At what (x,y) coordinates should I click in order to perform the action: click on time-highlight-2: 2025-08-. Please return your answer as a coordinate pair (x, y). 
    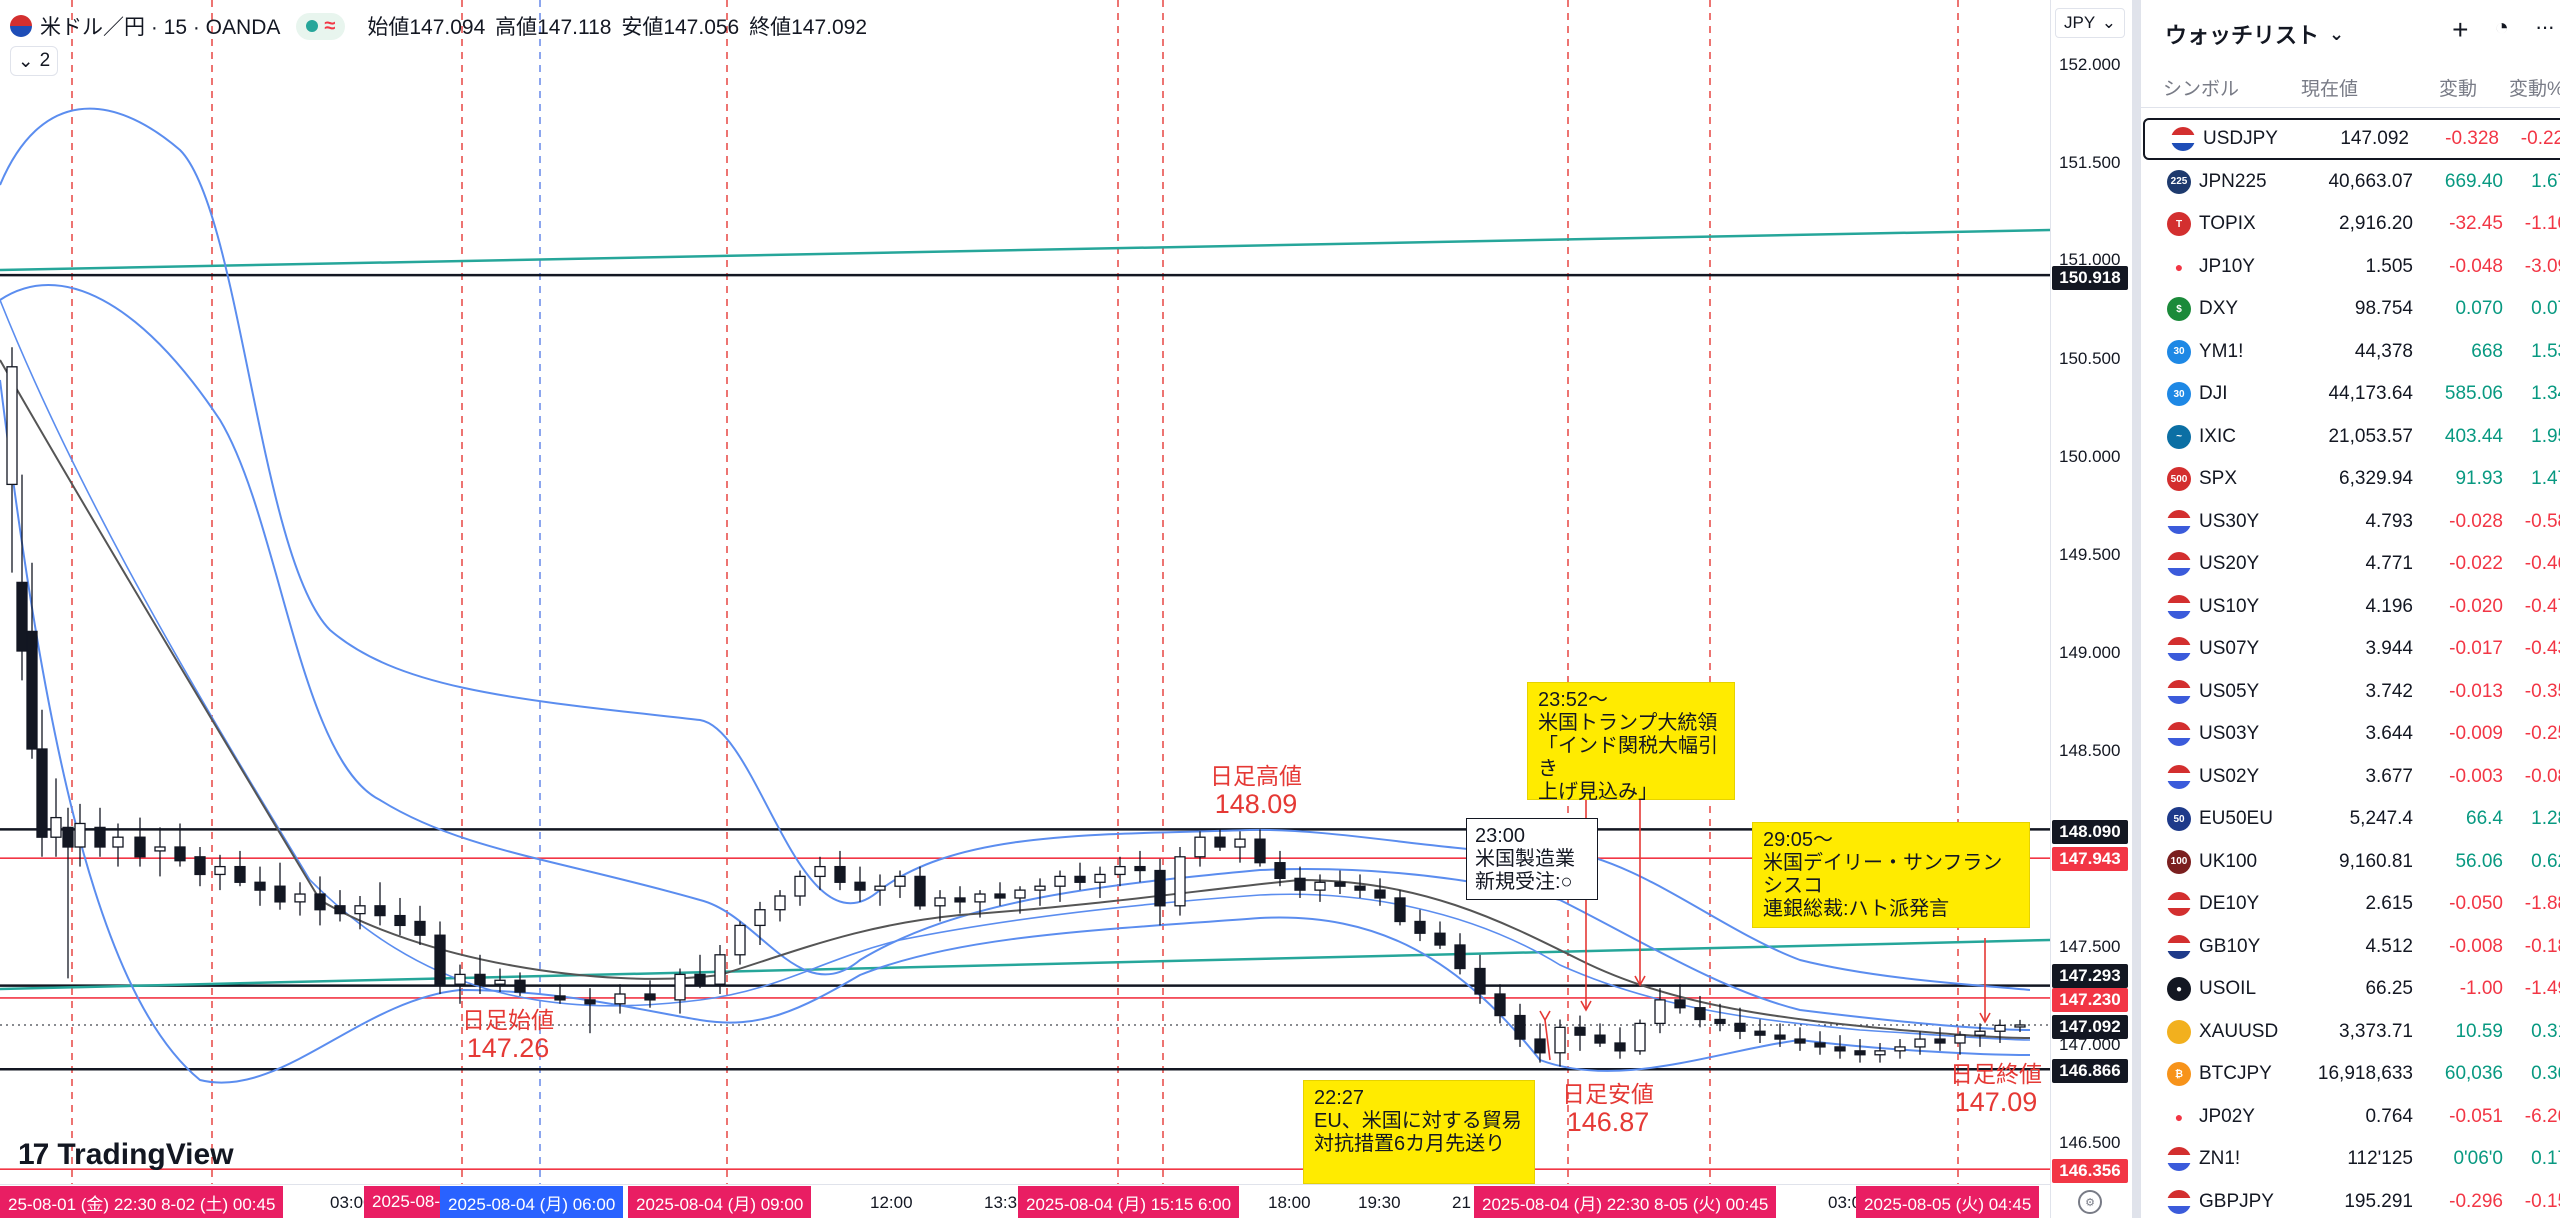
    Looking at the image, I should click on (406, 1202).